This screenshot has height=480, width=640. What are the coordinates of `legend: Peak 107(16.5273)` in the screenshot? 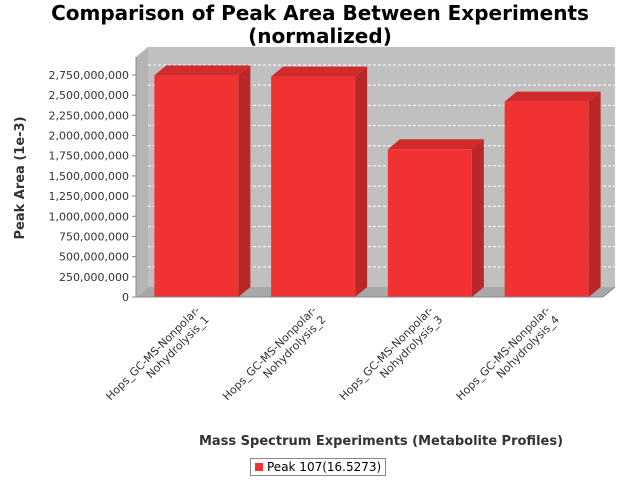 It's located at (318, 467).